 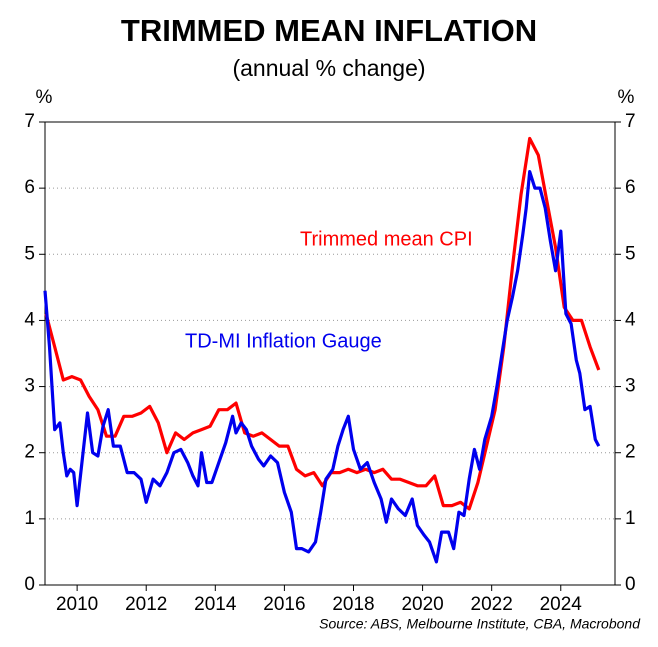 What do you see at coordinates (630, 187) in the screenshot?
I see `y2-tick-label: 6` at bounding box center [630, 187].